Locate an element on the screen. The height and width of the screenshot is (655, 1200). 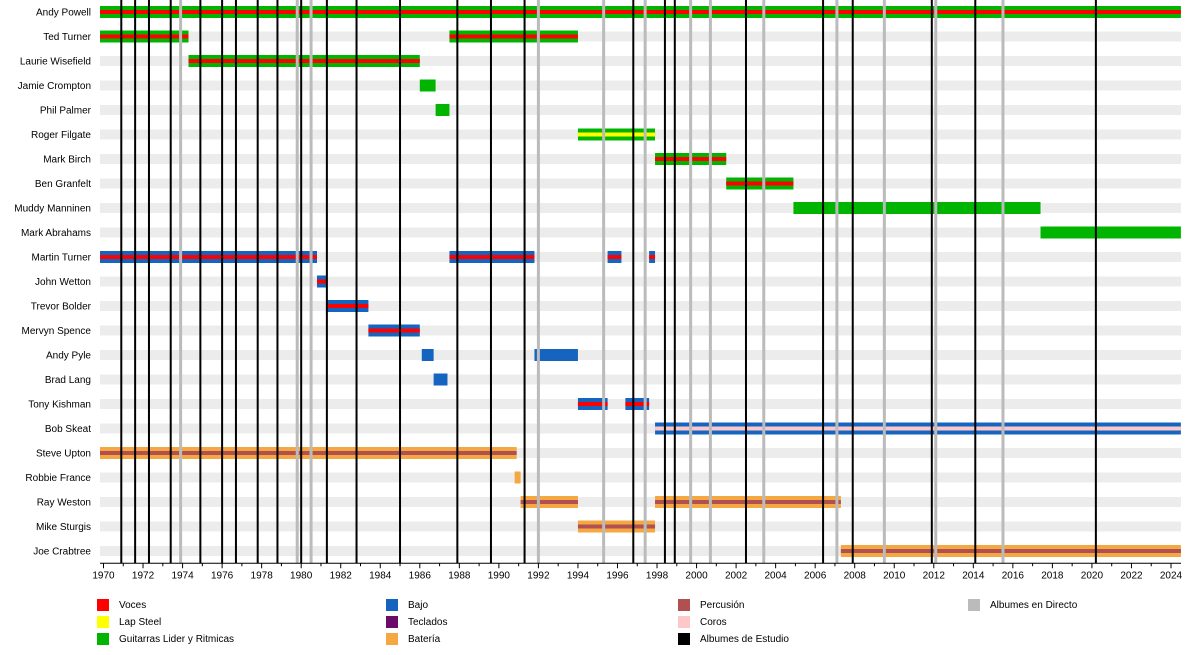
member-bar-roger-filgate is located at coordinates (616, 134).